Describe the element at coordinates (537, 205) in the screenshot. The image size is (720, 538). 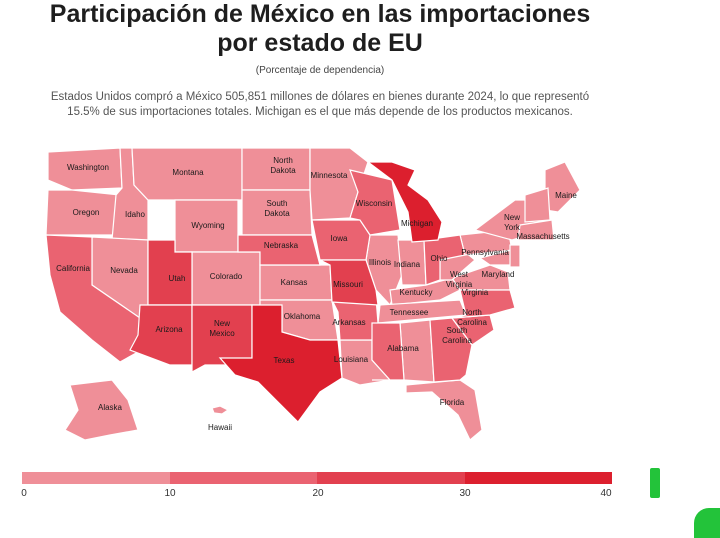
I see `state-vermont-nh` at that location.